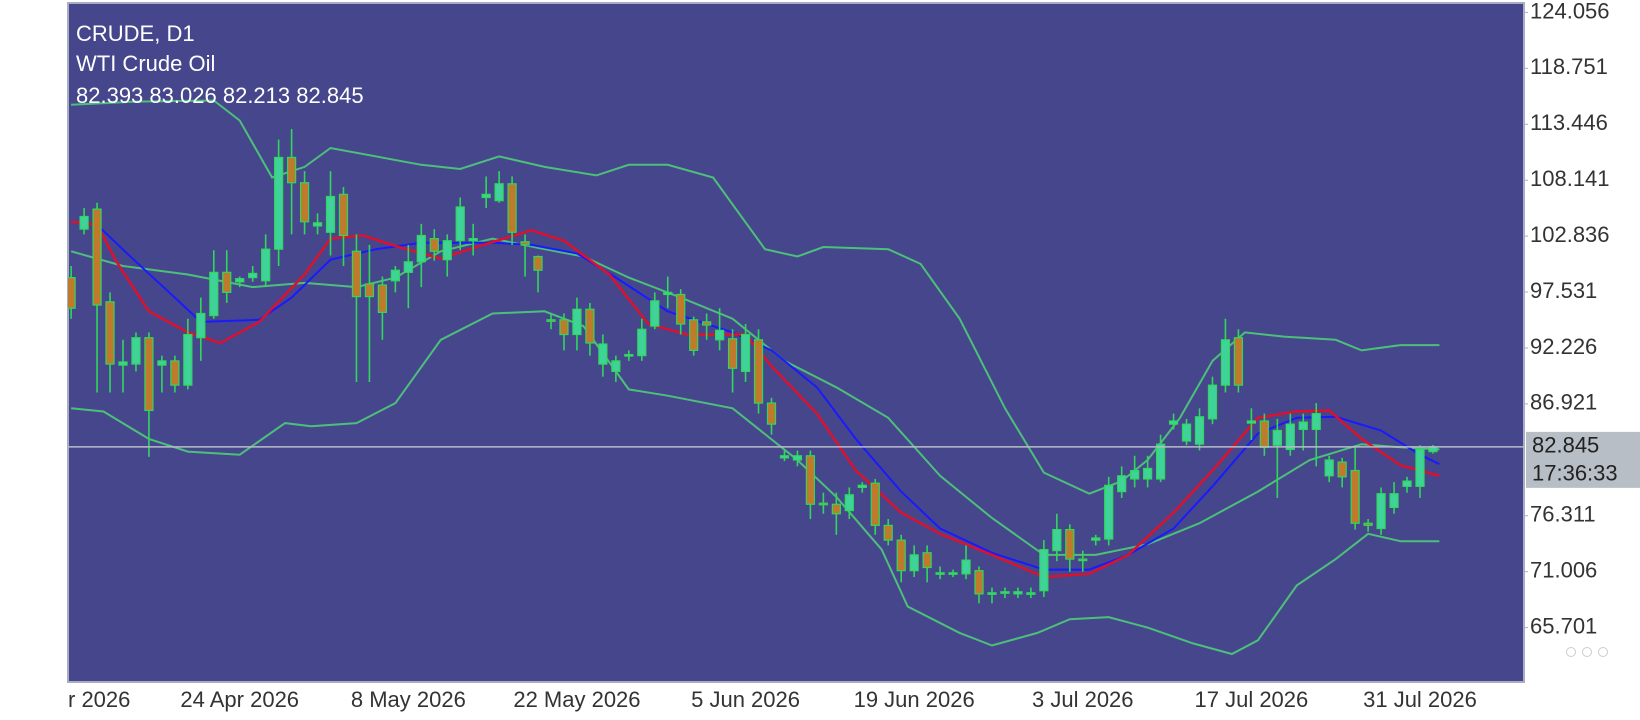 This screenshot has height=720, width=1640. Describe the element at coordinates (135, 33) in the screenshot. I see `chart-title: CRUDE, D1` at that location.